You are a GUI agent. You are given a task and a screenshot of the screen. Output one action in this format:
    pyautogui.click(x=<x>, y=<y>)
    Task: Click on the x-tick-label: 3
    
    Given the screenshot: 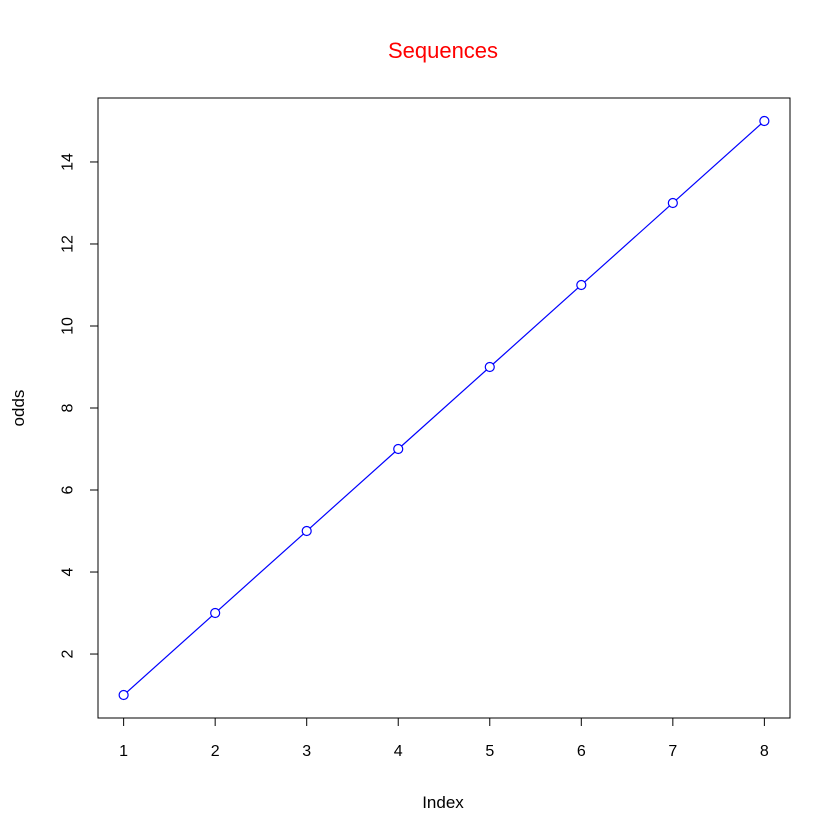 What is the action you would take?
    pyautogui.click(x=306, y=751)
    